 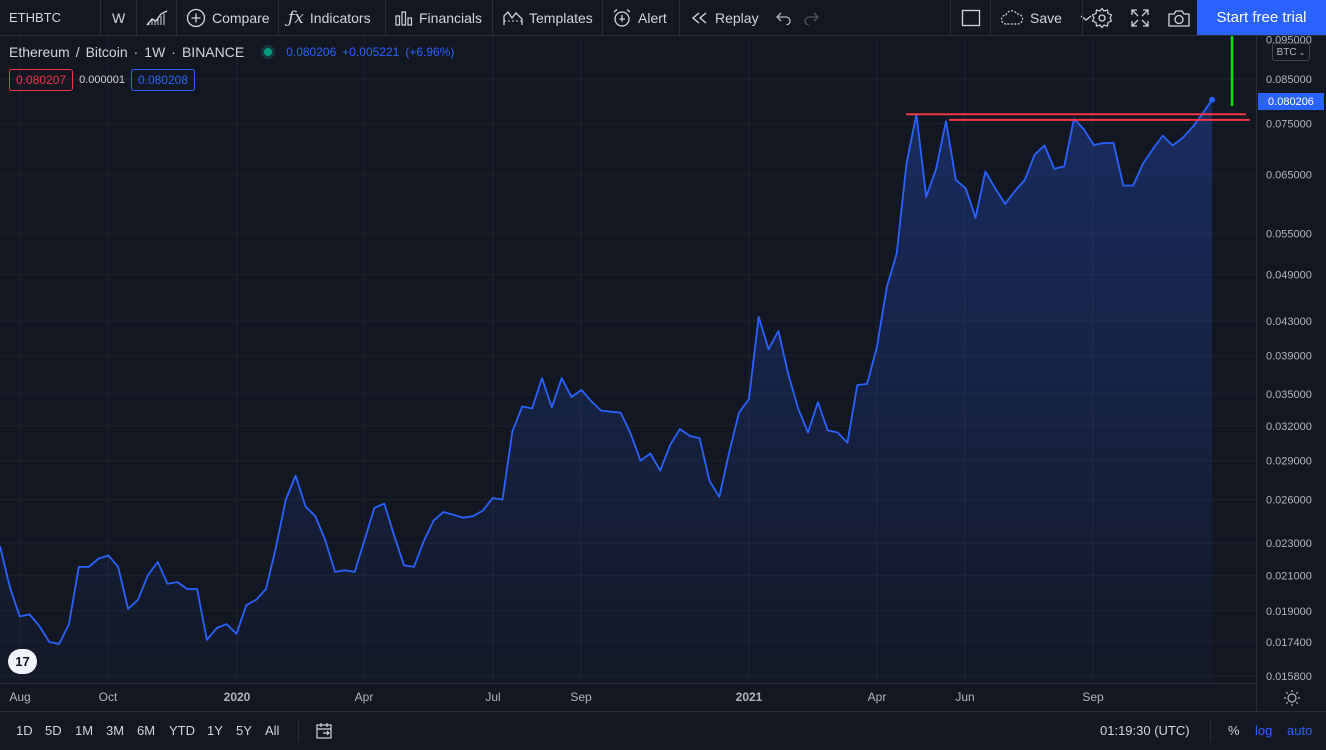 I want to click on range-5y-button: 5Y, so click(x=244, y=730).